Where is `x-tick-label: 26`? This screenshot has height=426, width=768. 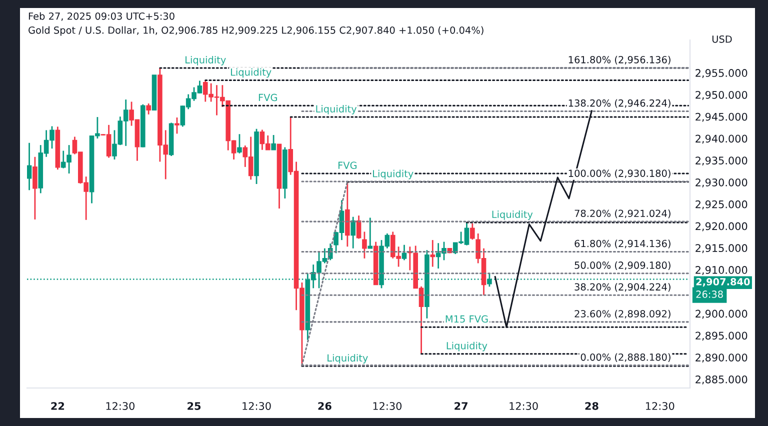 x-tick-label: 26 is located at coordinates (325, 406).